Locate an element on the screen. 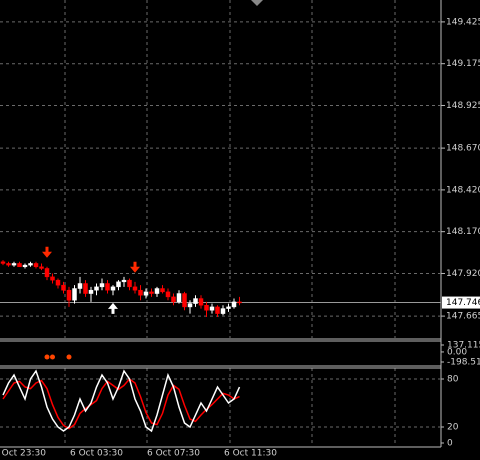  x-tick-label: 6 Oct 07:30 is located at coordinates (173, 454).